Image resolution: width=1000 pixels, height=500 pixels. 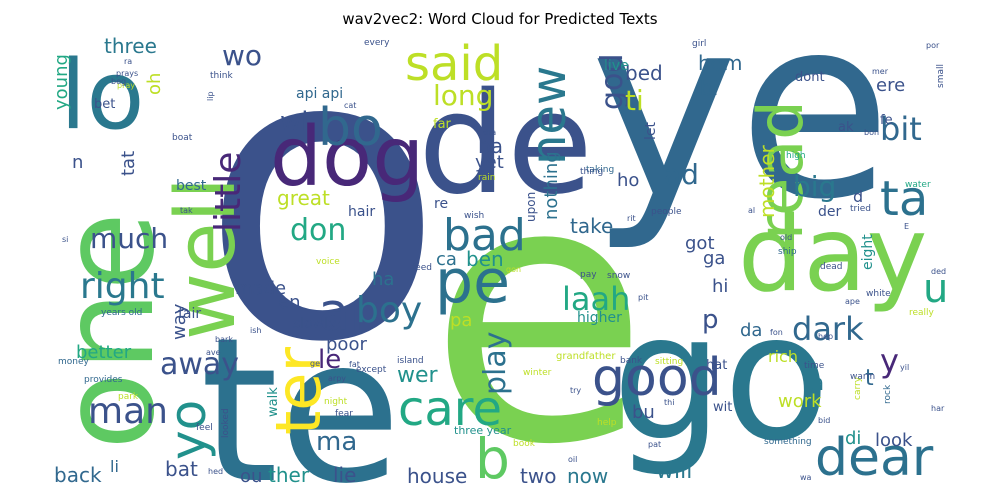 What do you see at coordinates (505, 144) in the screenshot?
I see `word-5: de` at bounding box center [505, 144].